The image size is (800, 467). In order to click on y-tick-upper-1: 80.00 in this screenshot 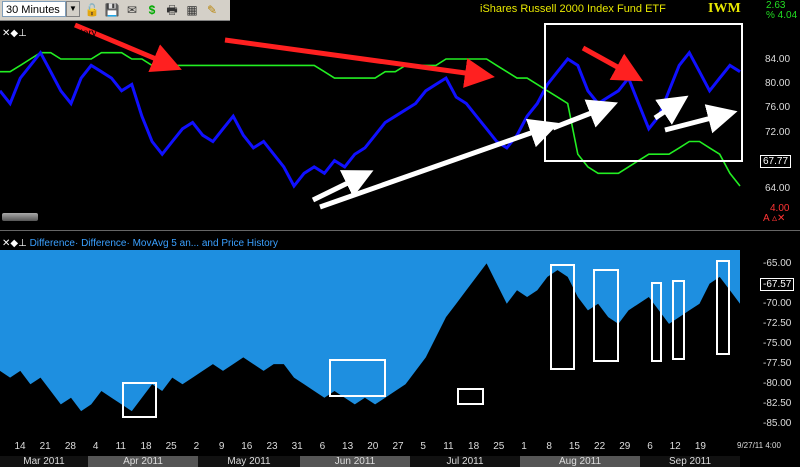, I will do `click(778, 83)`.